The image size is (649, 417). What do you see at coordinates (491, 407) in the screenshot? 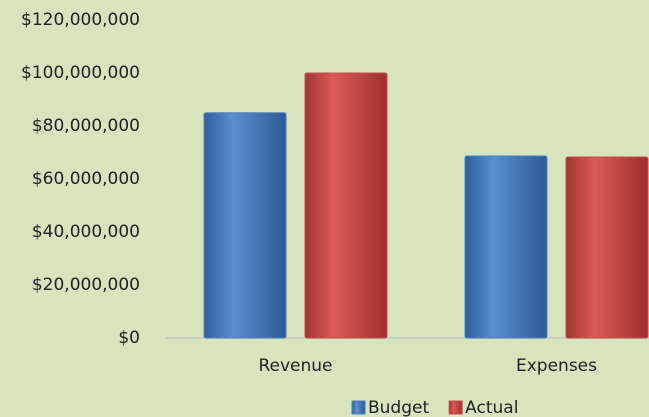
I see `legend-label: Actual` at bounding box center [491, 407].